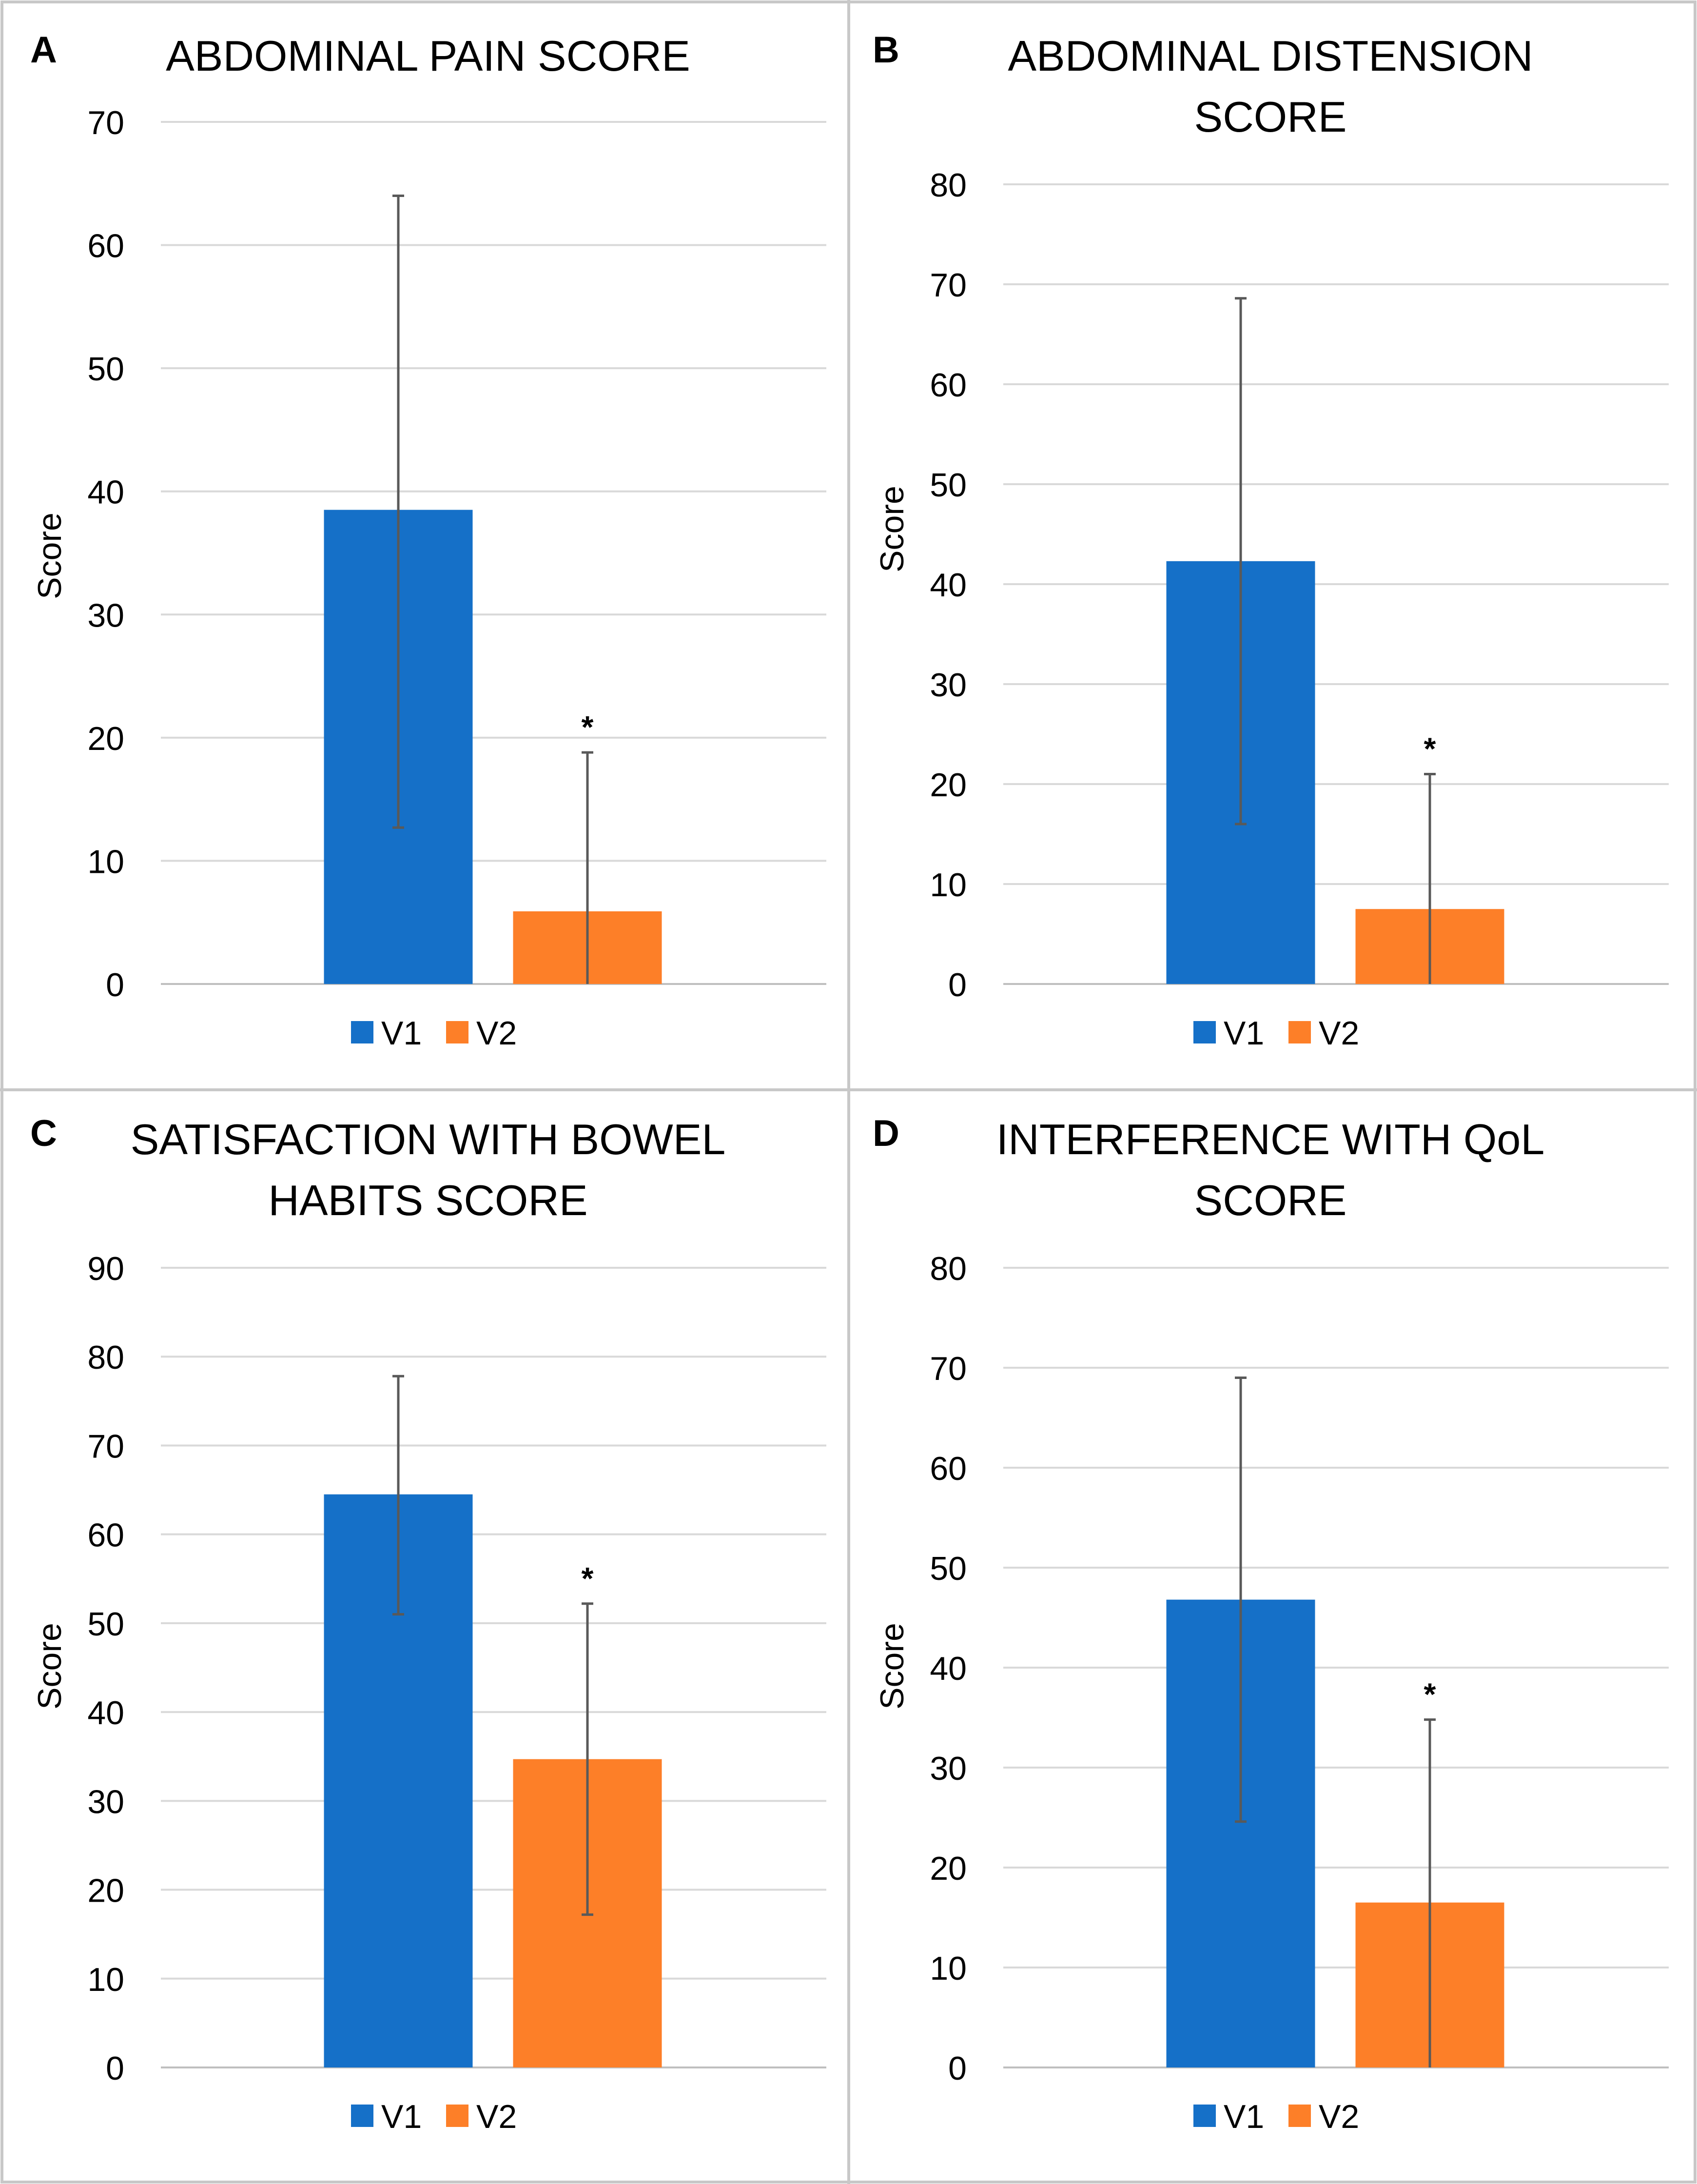  Describe the element at coordinates (886, 1133) in the screenshot. I see `panel-letter: D` at that location.